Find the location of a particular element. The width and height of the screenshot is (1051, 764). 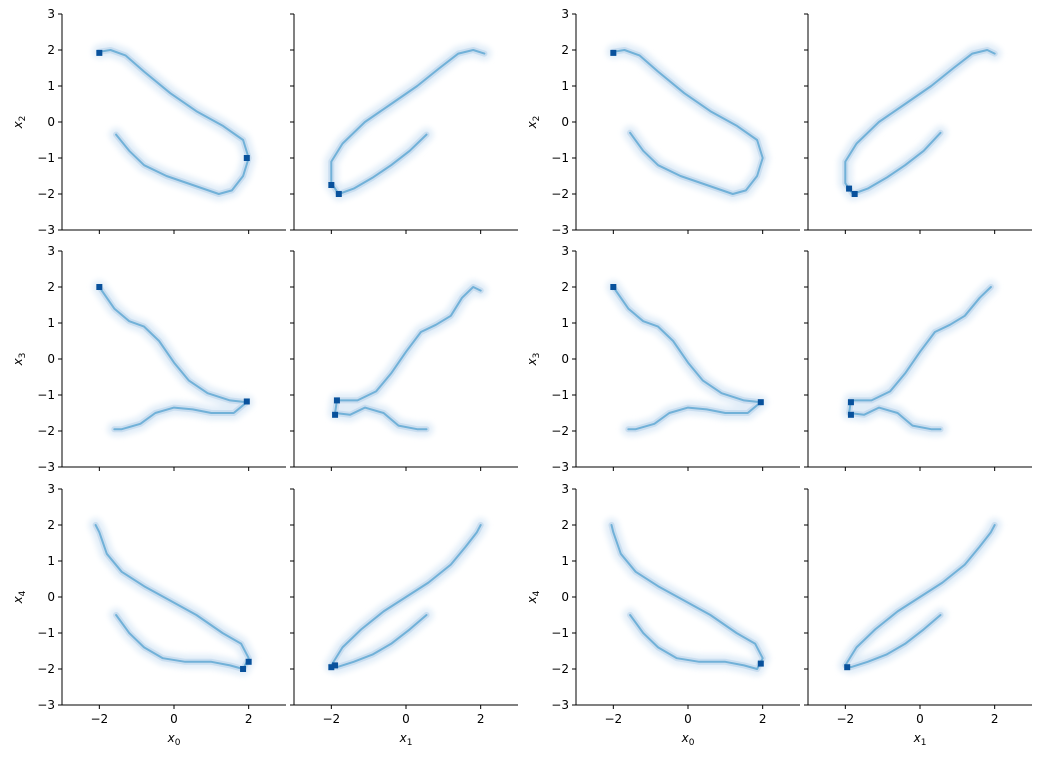

right-panel-r0c1 is located at coordinates (918, 123).